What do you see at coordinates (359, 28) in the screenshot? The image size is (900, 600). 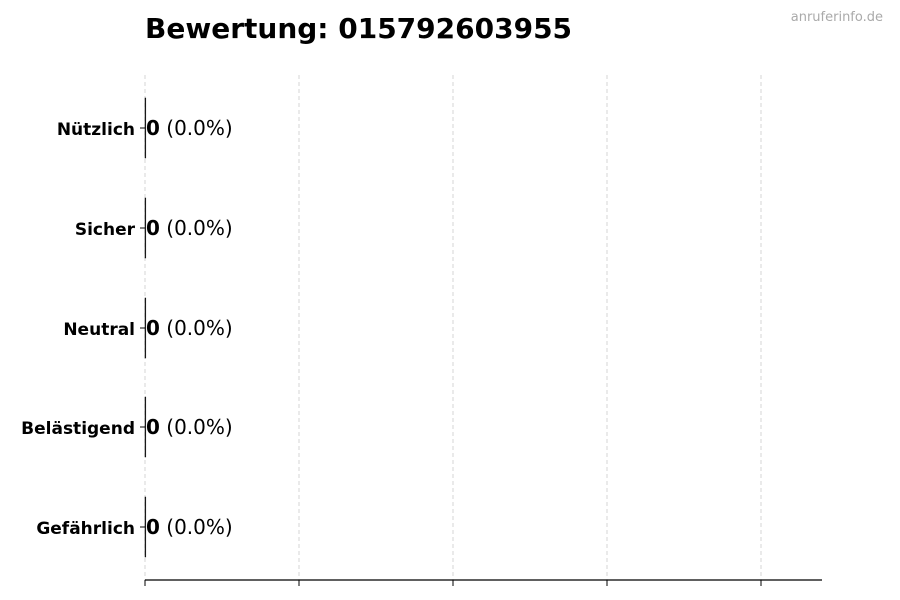 I see `chart-title: Bewertung: 015792603955` at bounding box center [359, 28].